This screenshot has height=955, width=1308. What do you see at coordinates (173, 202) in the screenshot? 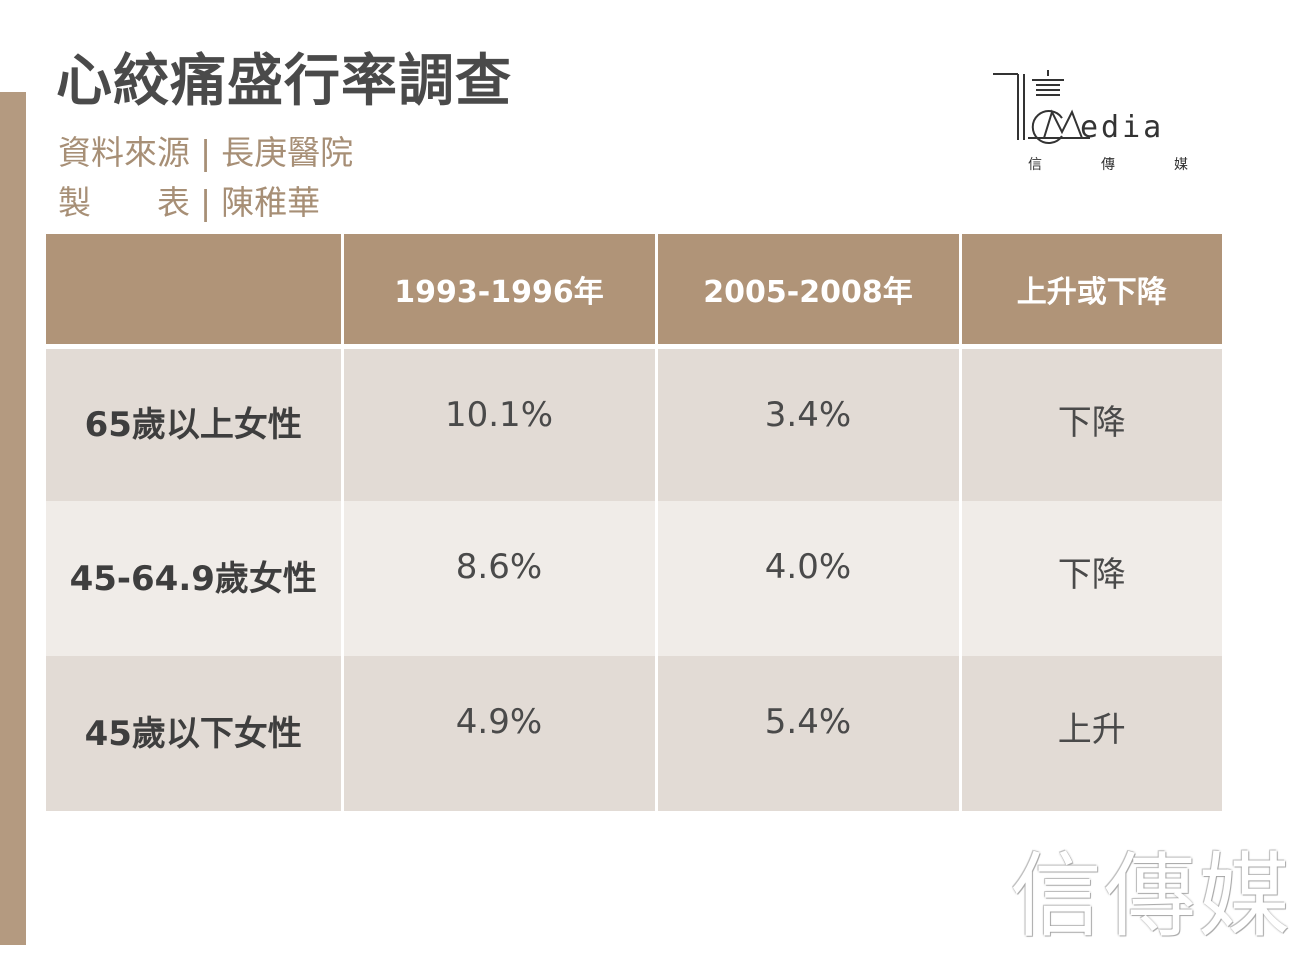
I see `maker-label-2: 表` at bounding box center [173, 202].